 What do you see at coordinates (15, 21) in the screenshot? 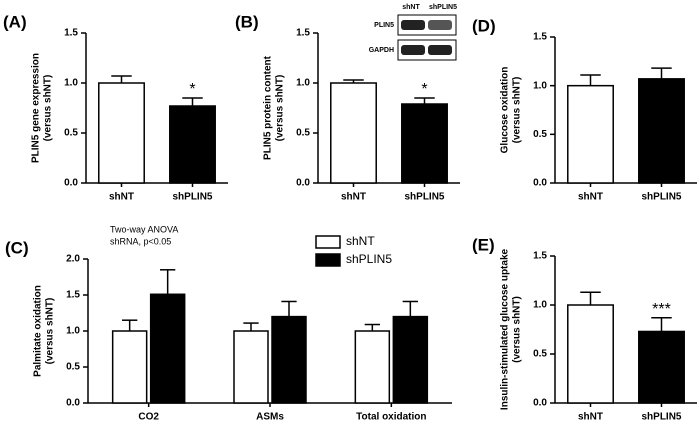
I see `panel-label: (A)` at bounding box center [15, 21].